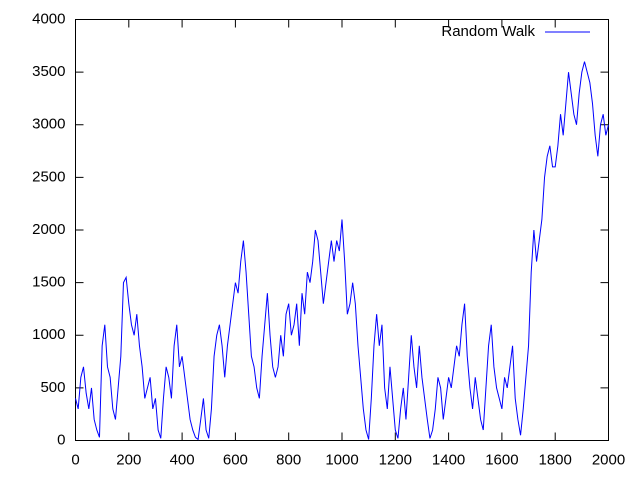  What do you see at coordinates (128, 459) in the screenshot?
I see `x-tick-label: 200` at bounding box center [128, 459].